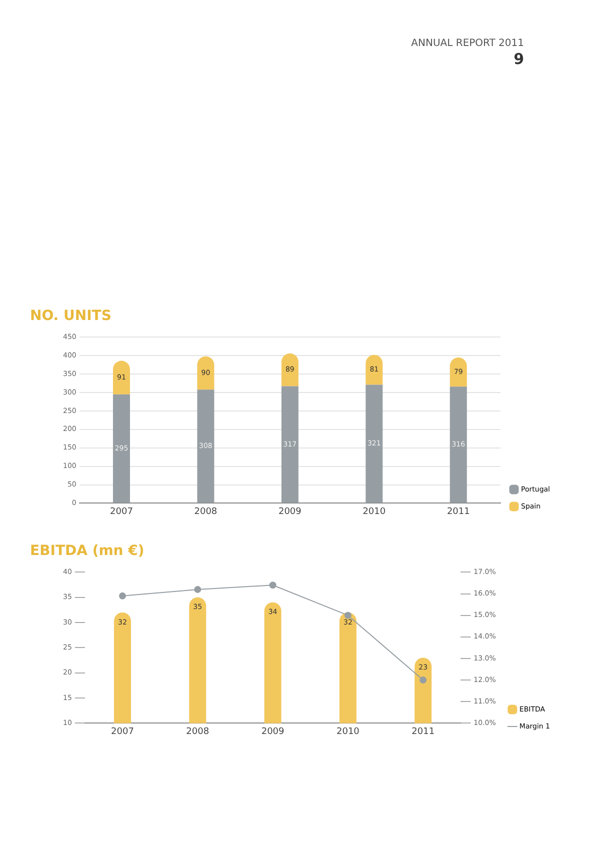 The width and height of the screenshot is (594, 841). What do you see at coordinates (71, 316) in the screenshot?
I see `chart-title: NO. UNITS` at bounding box center [71, 316].